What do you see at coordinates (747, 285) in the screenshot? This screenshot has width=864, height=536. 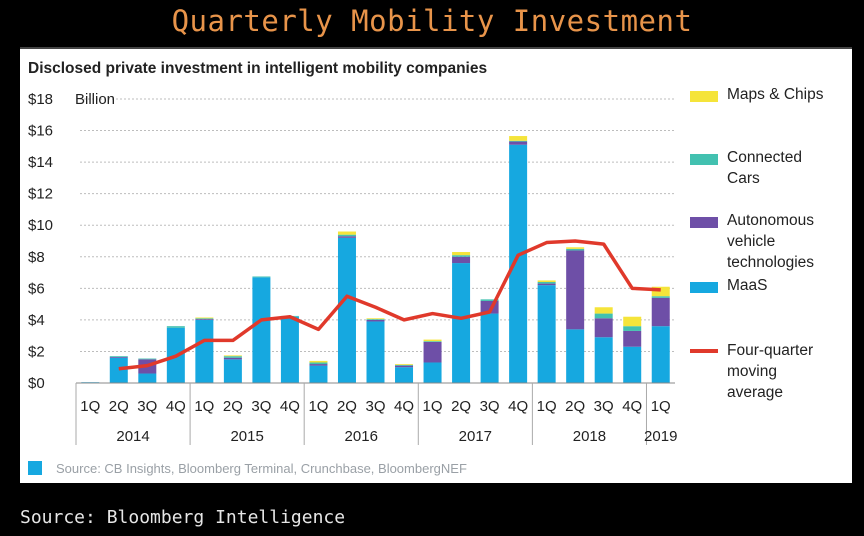 I see `legend-label: MaaS` at bounding box center [747, 285].